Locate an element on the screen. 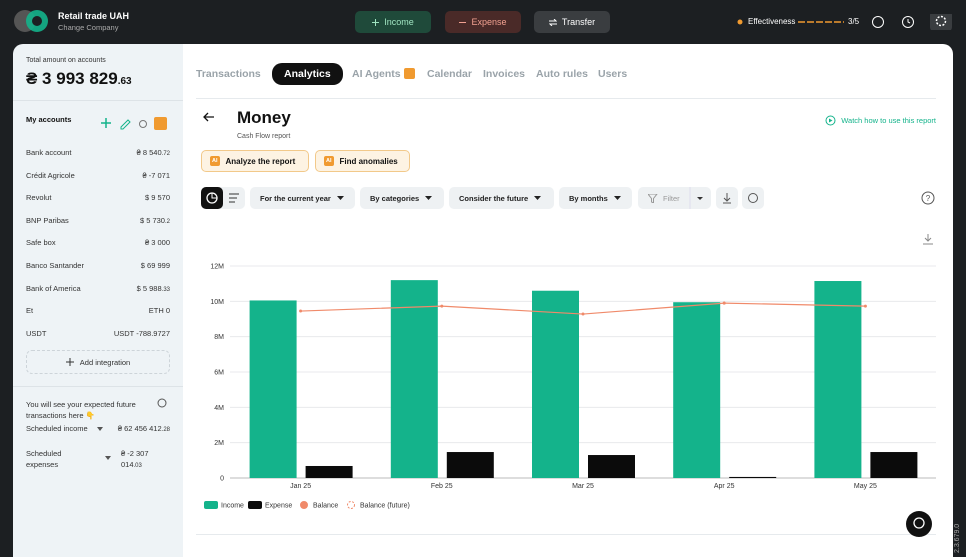  scheduled-income-amount: ₴ 62 456 412.28 is located at coordinates (144, 428).